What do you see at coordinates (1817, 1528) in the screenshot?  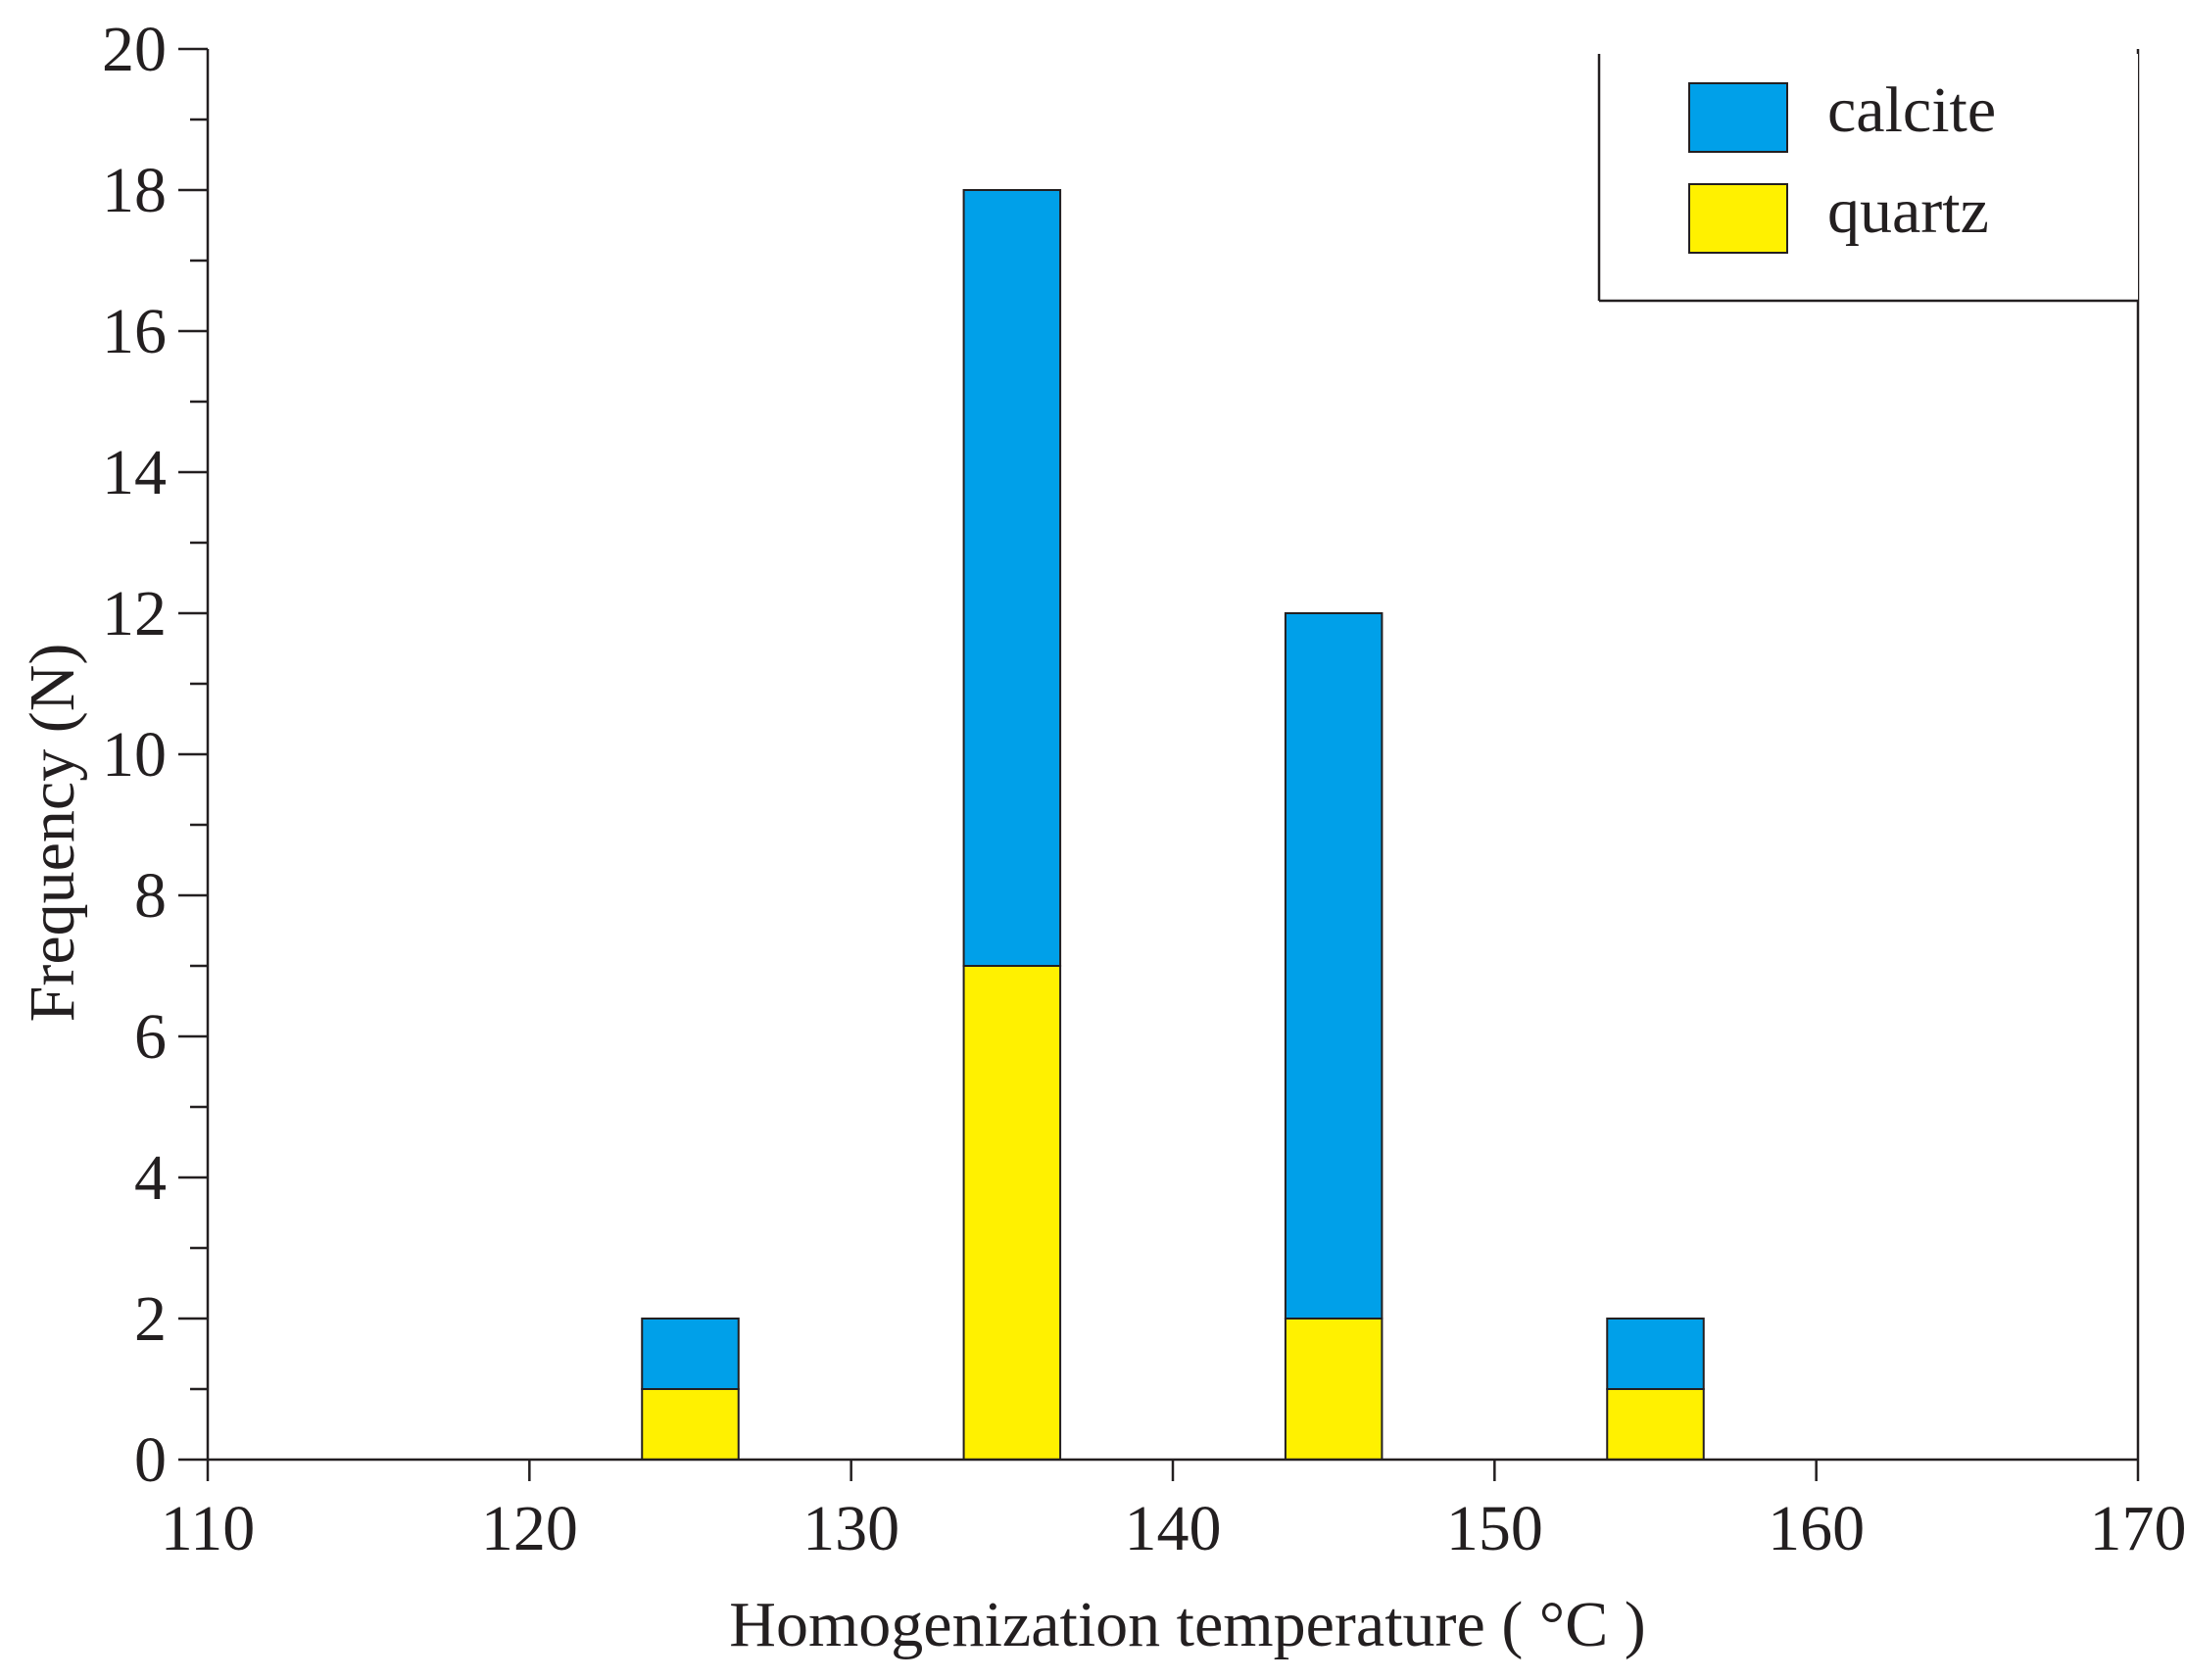 I see `x-tick-label-160: 160` at bounding box center [1817, 1528].